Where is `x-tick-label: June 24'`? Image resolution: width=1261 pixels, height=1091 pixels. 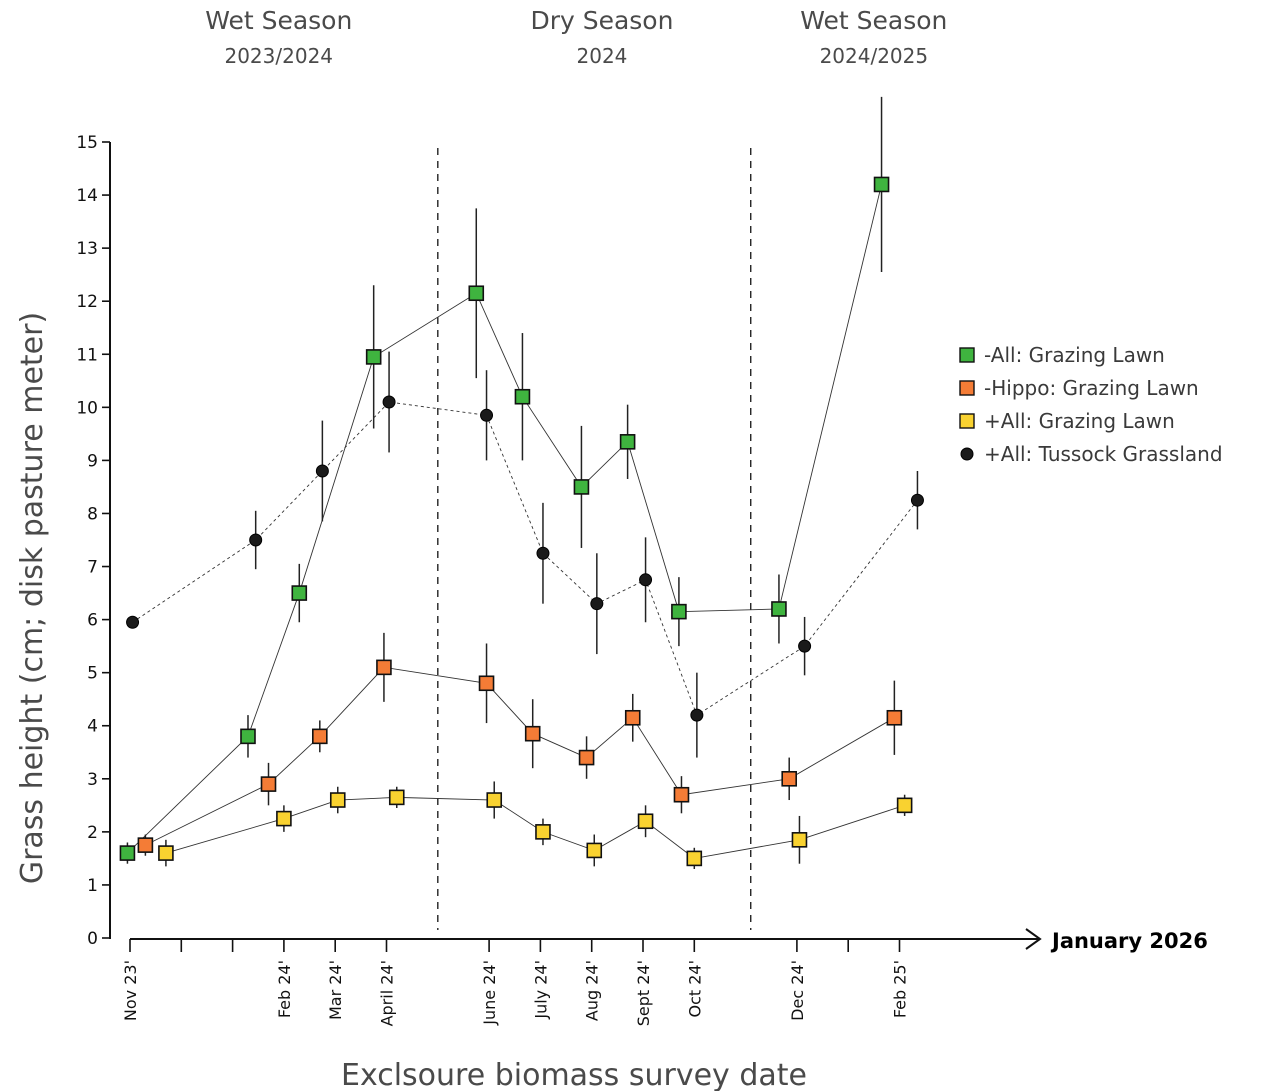 x-tick-label: June 24' is located at coordinates (489, 993).